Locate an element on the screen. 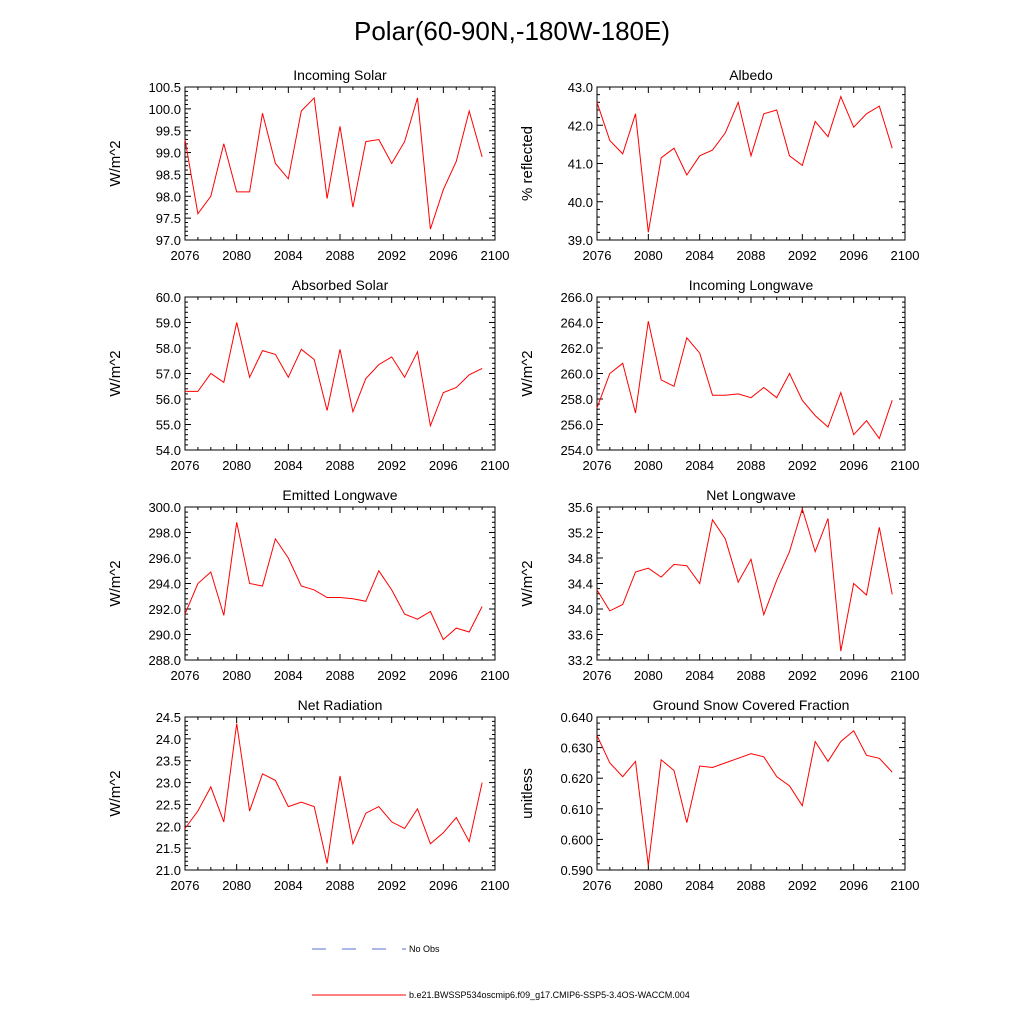 The image size is (1024, 1024). y-tick-label: 0.600 is located at coordinates (576, 839).